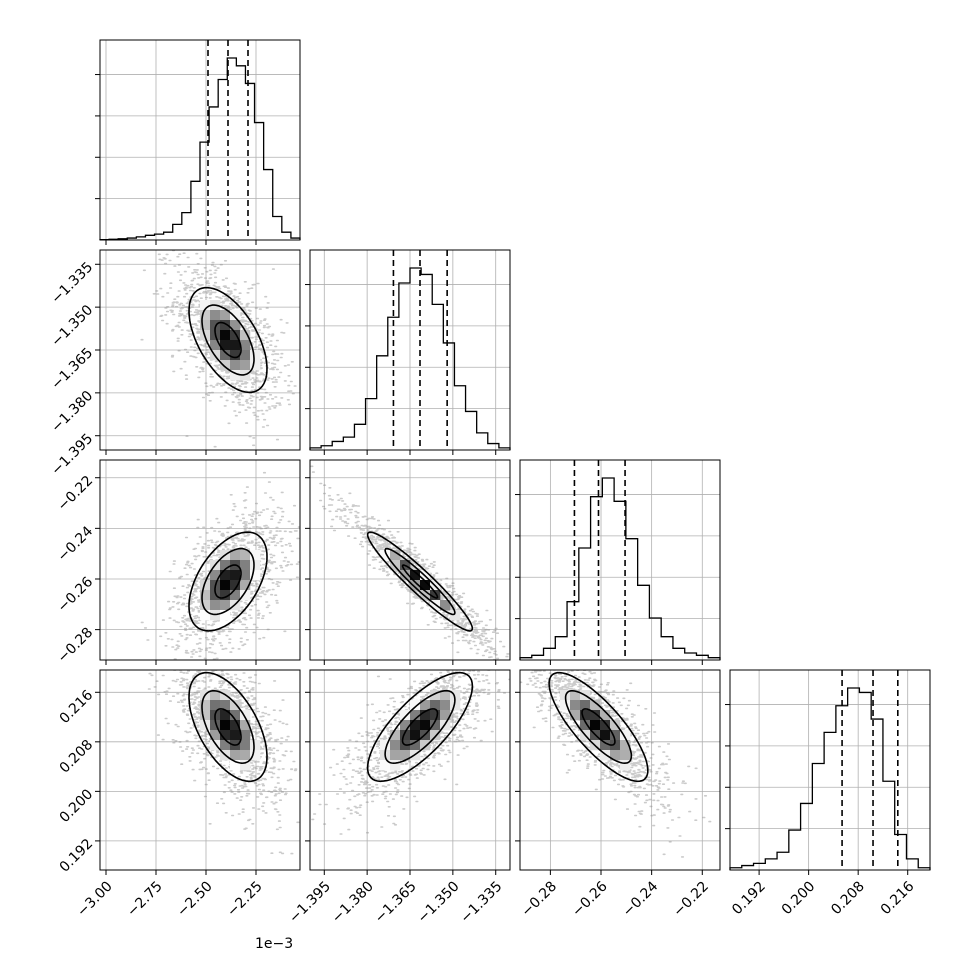  I want to click on x-tick-label-3-2: 0.208, so click(848, 898).